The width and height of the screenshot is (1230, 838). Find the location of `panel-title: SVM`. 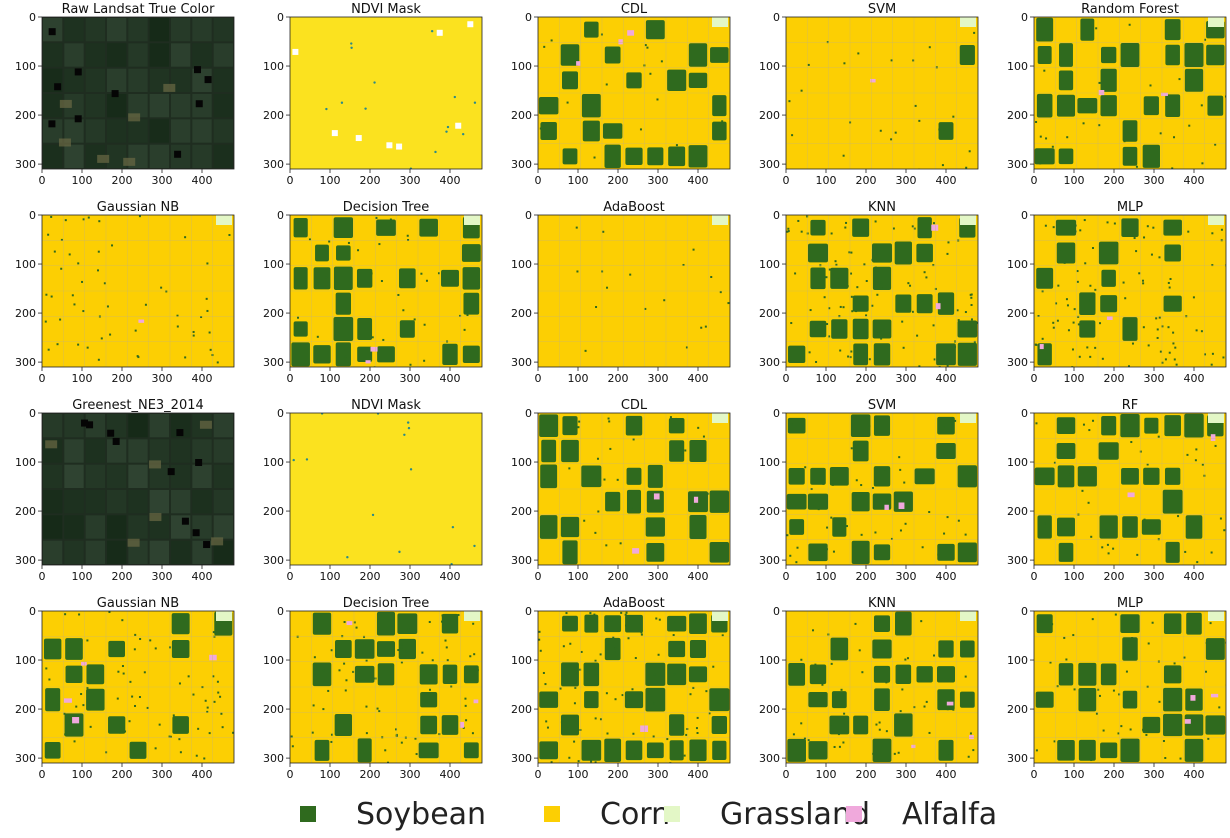

panel-title: SVM is located at coordinates (882, 9).